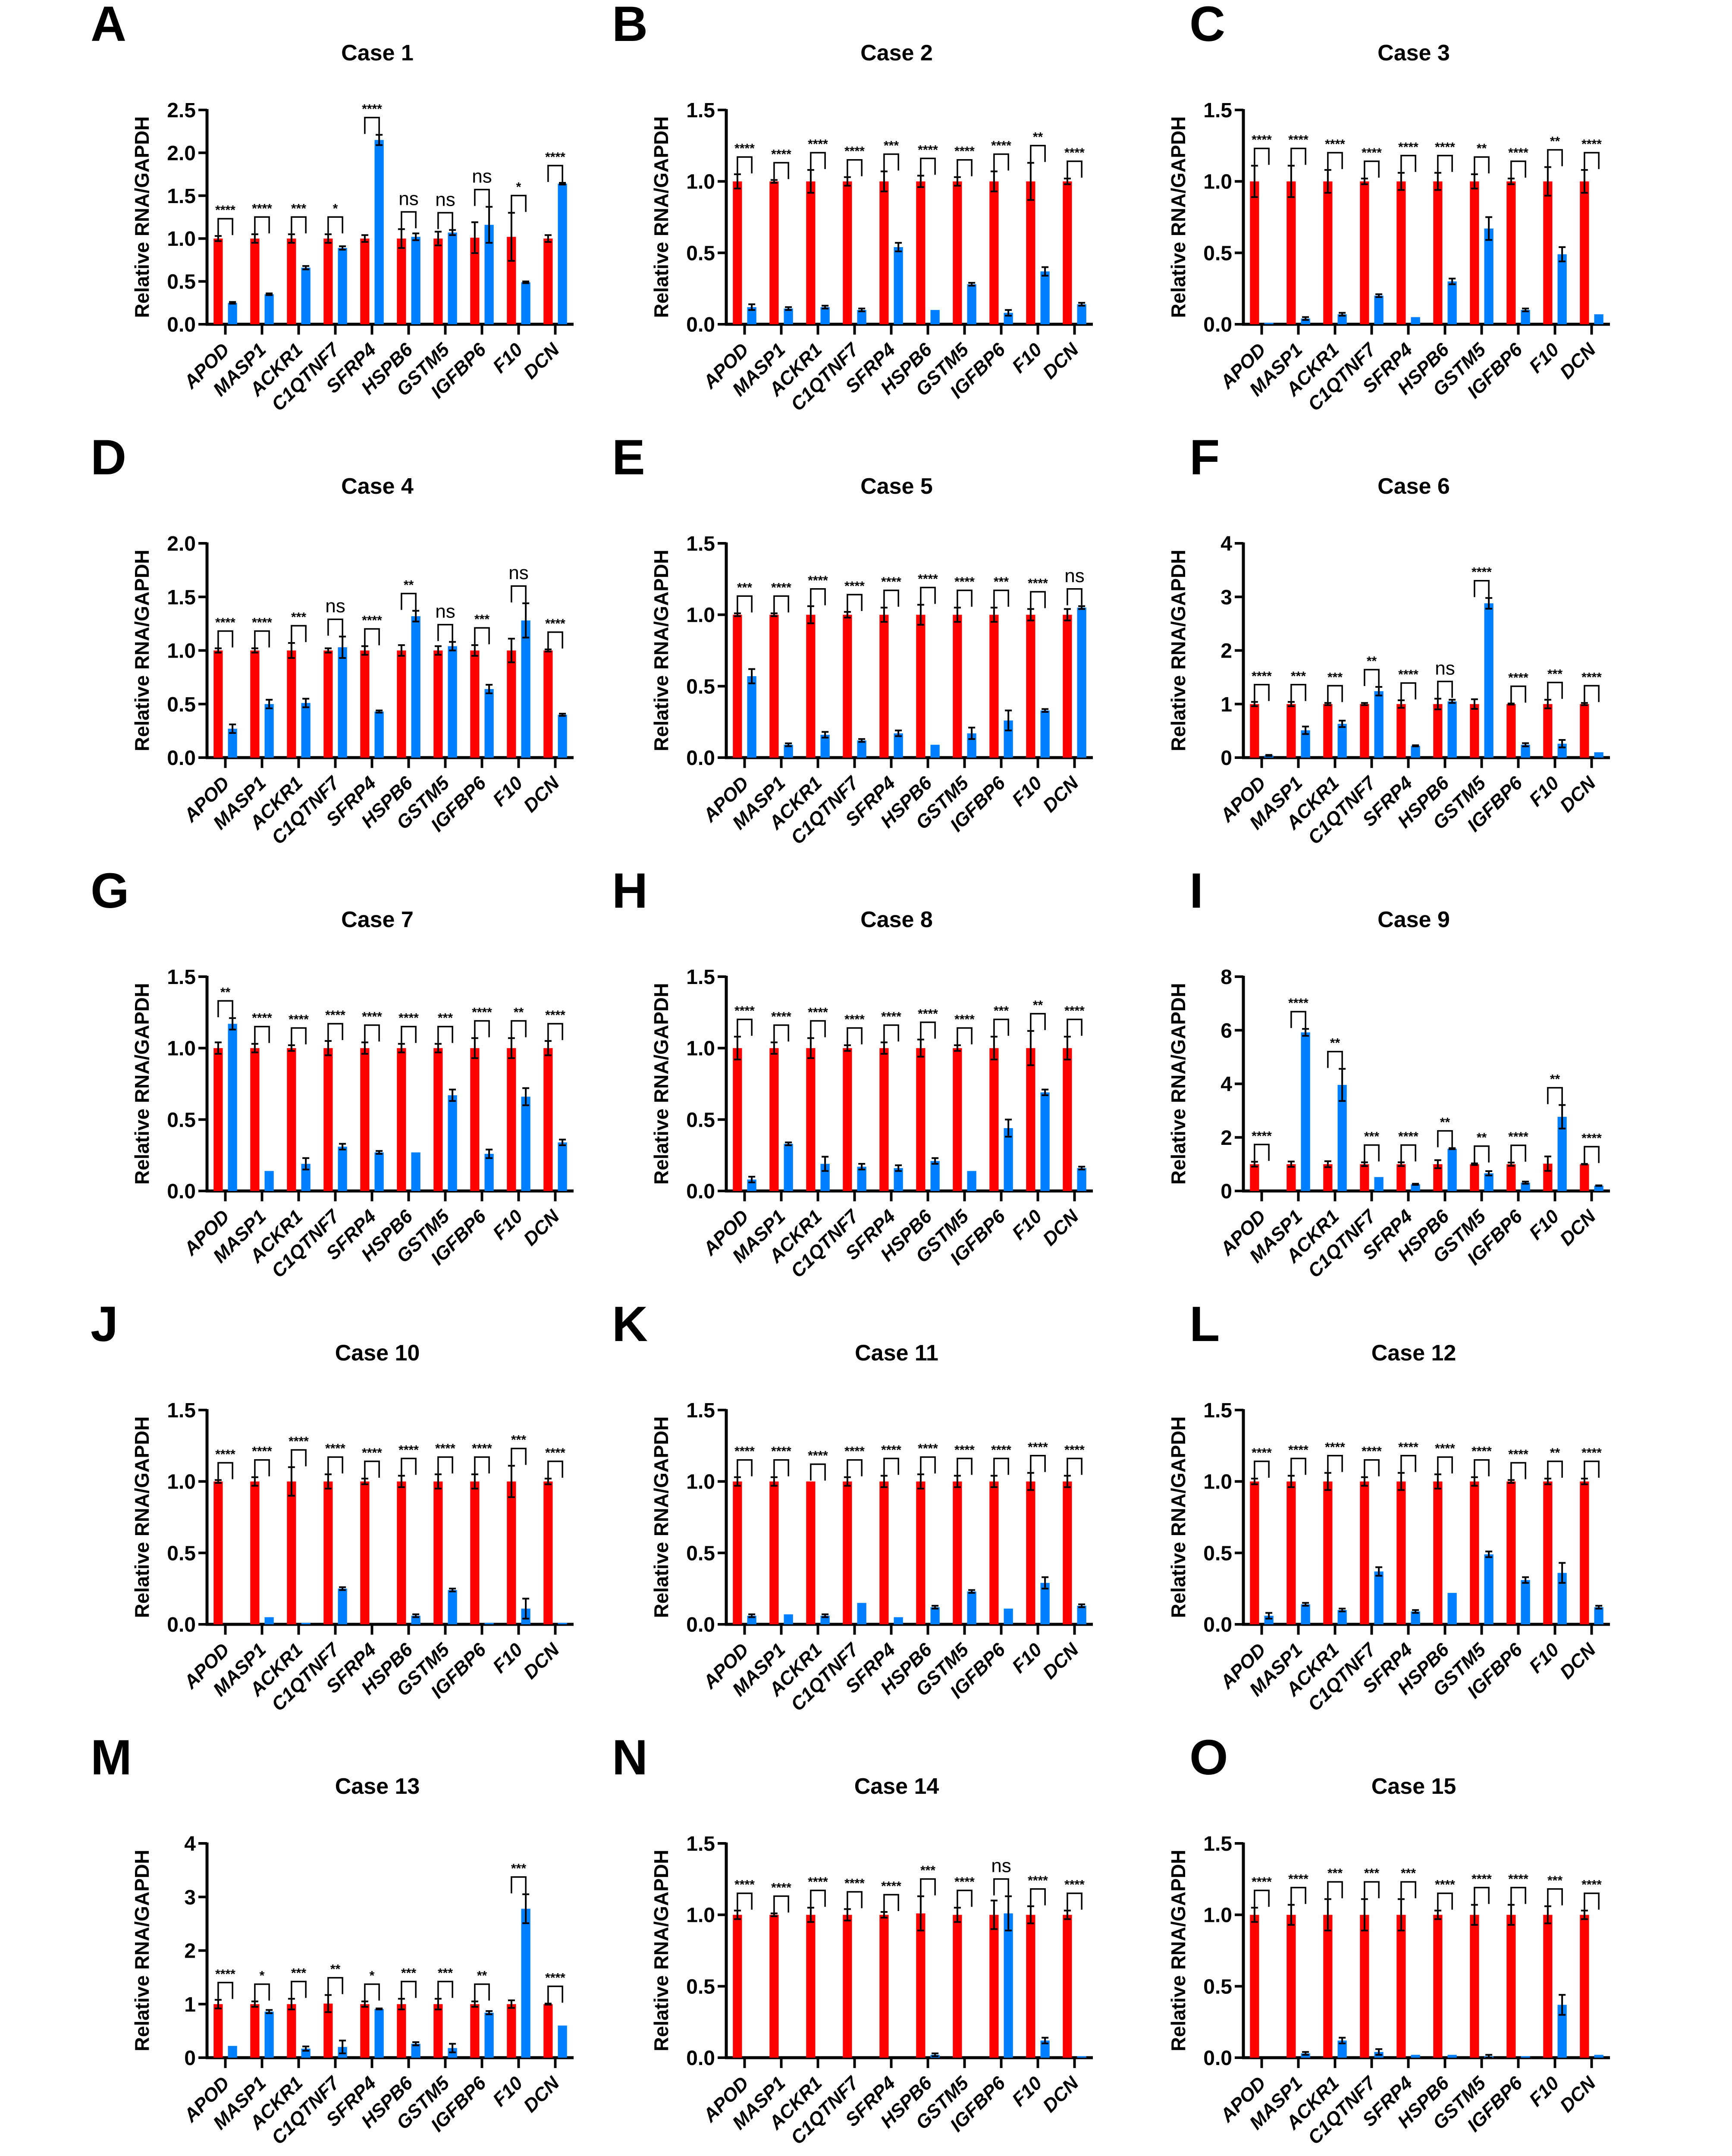 The width and height of the screenshot is (1732, 2156). Describe the element at coordinates (661, 217) in the screenshot. I see `y-axis-label: Relative RNA/GAPDH` at that location.